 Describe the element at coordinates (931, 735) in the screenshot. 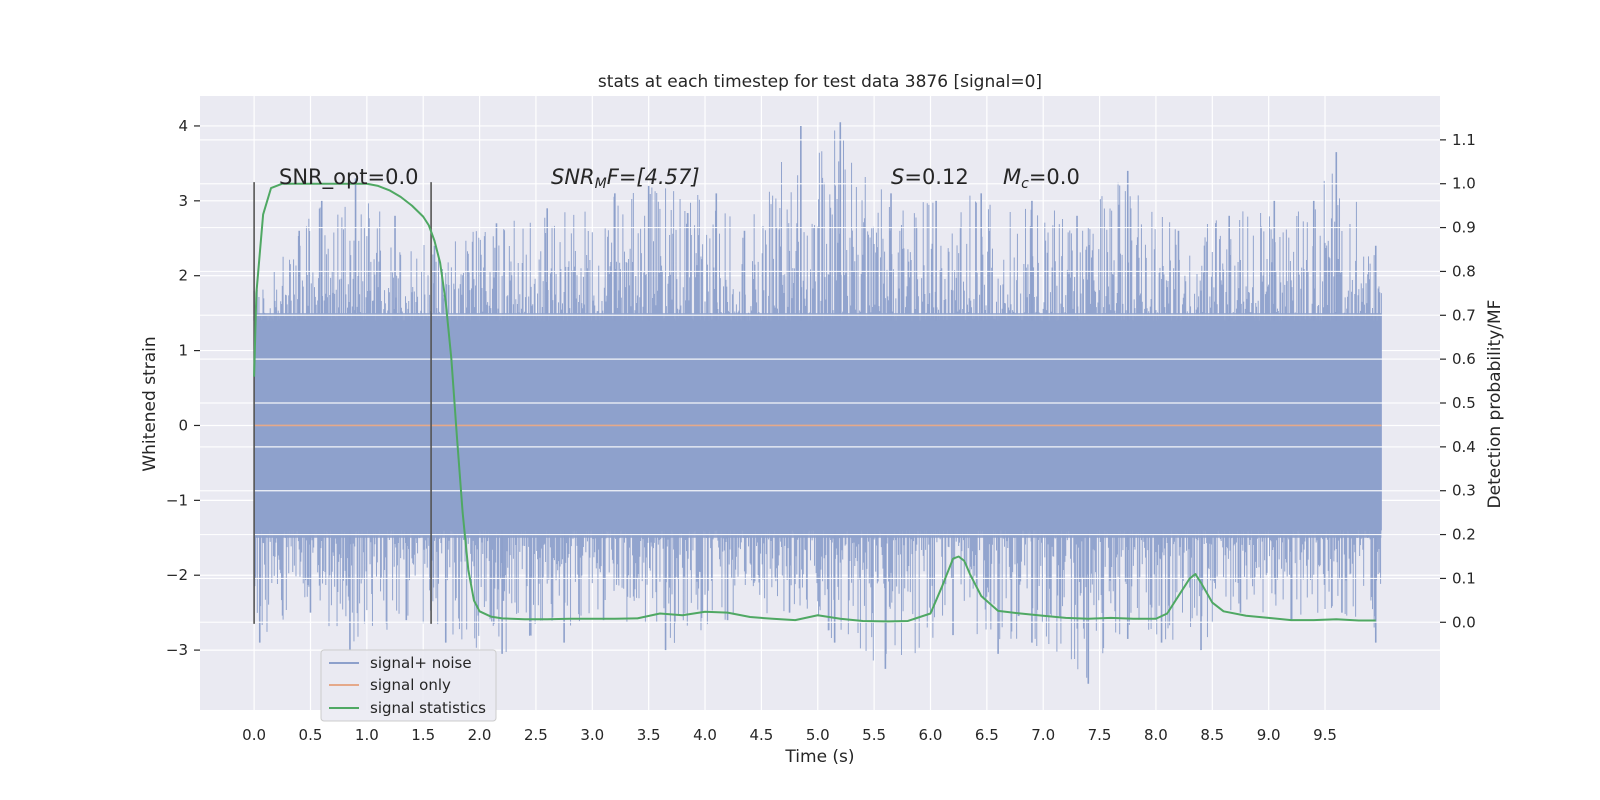

I see `x-tick-label: 6.0` at that location.